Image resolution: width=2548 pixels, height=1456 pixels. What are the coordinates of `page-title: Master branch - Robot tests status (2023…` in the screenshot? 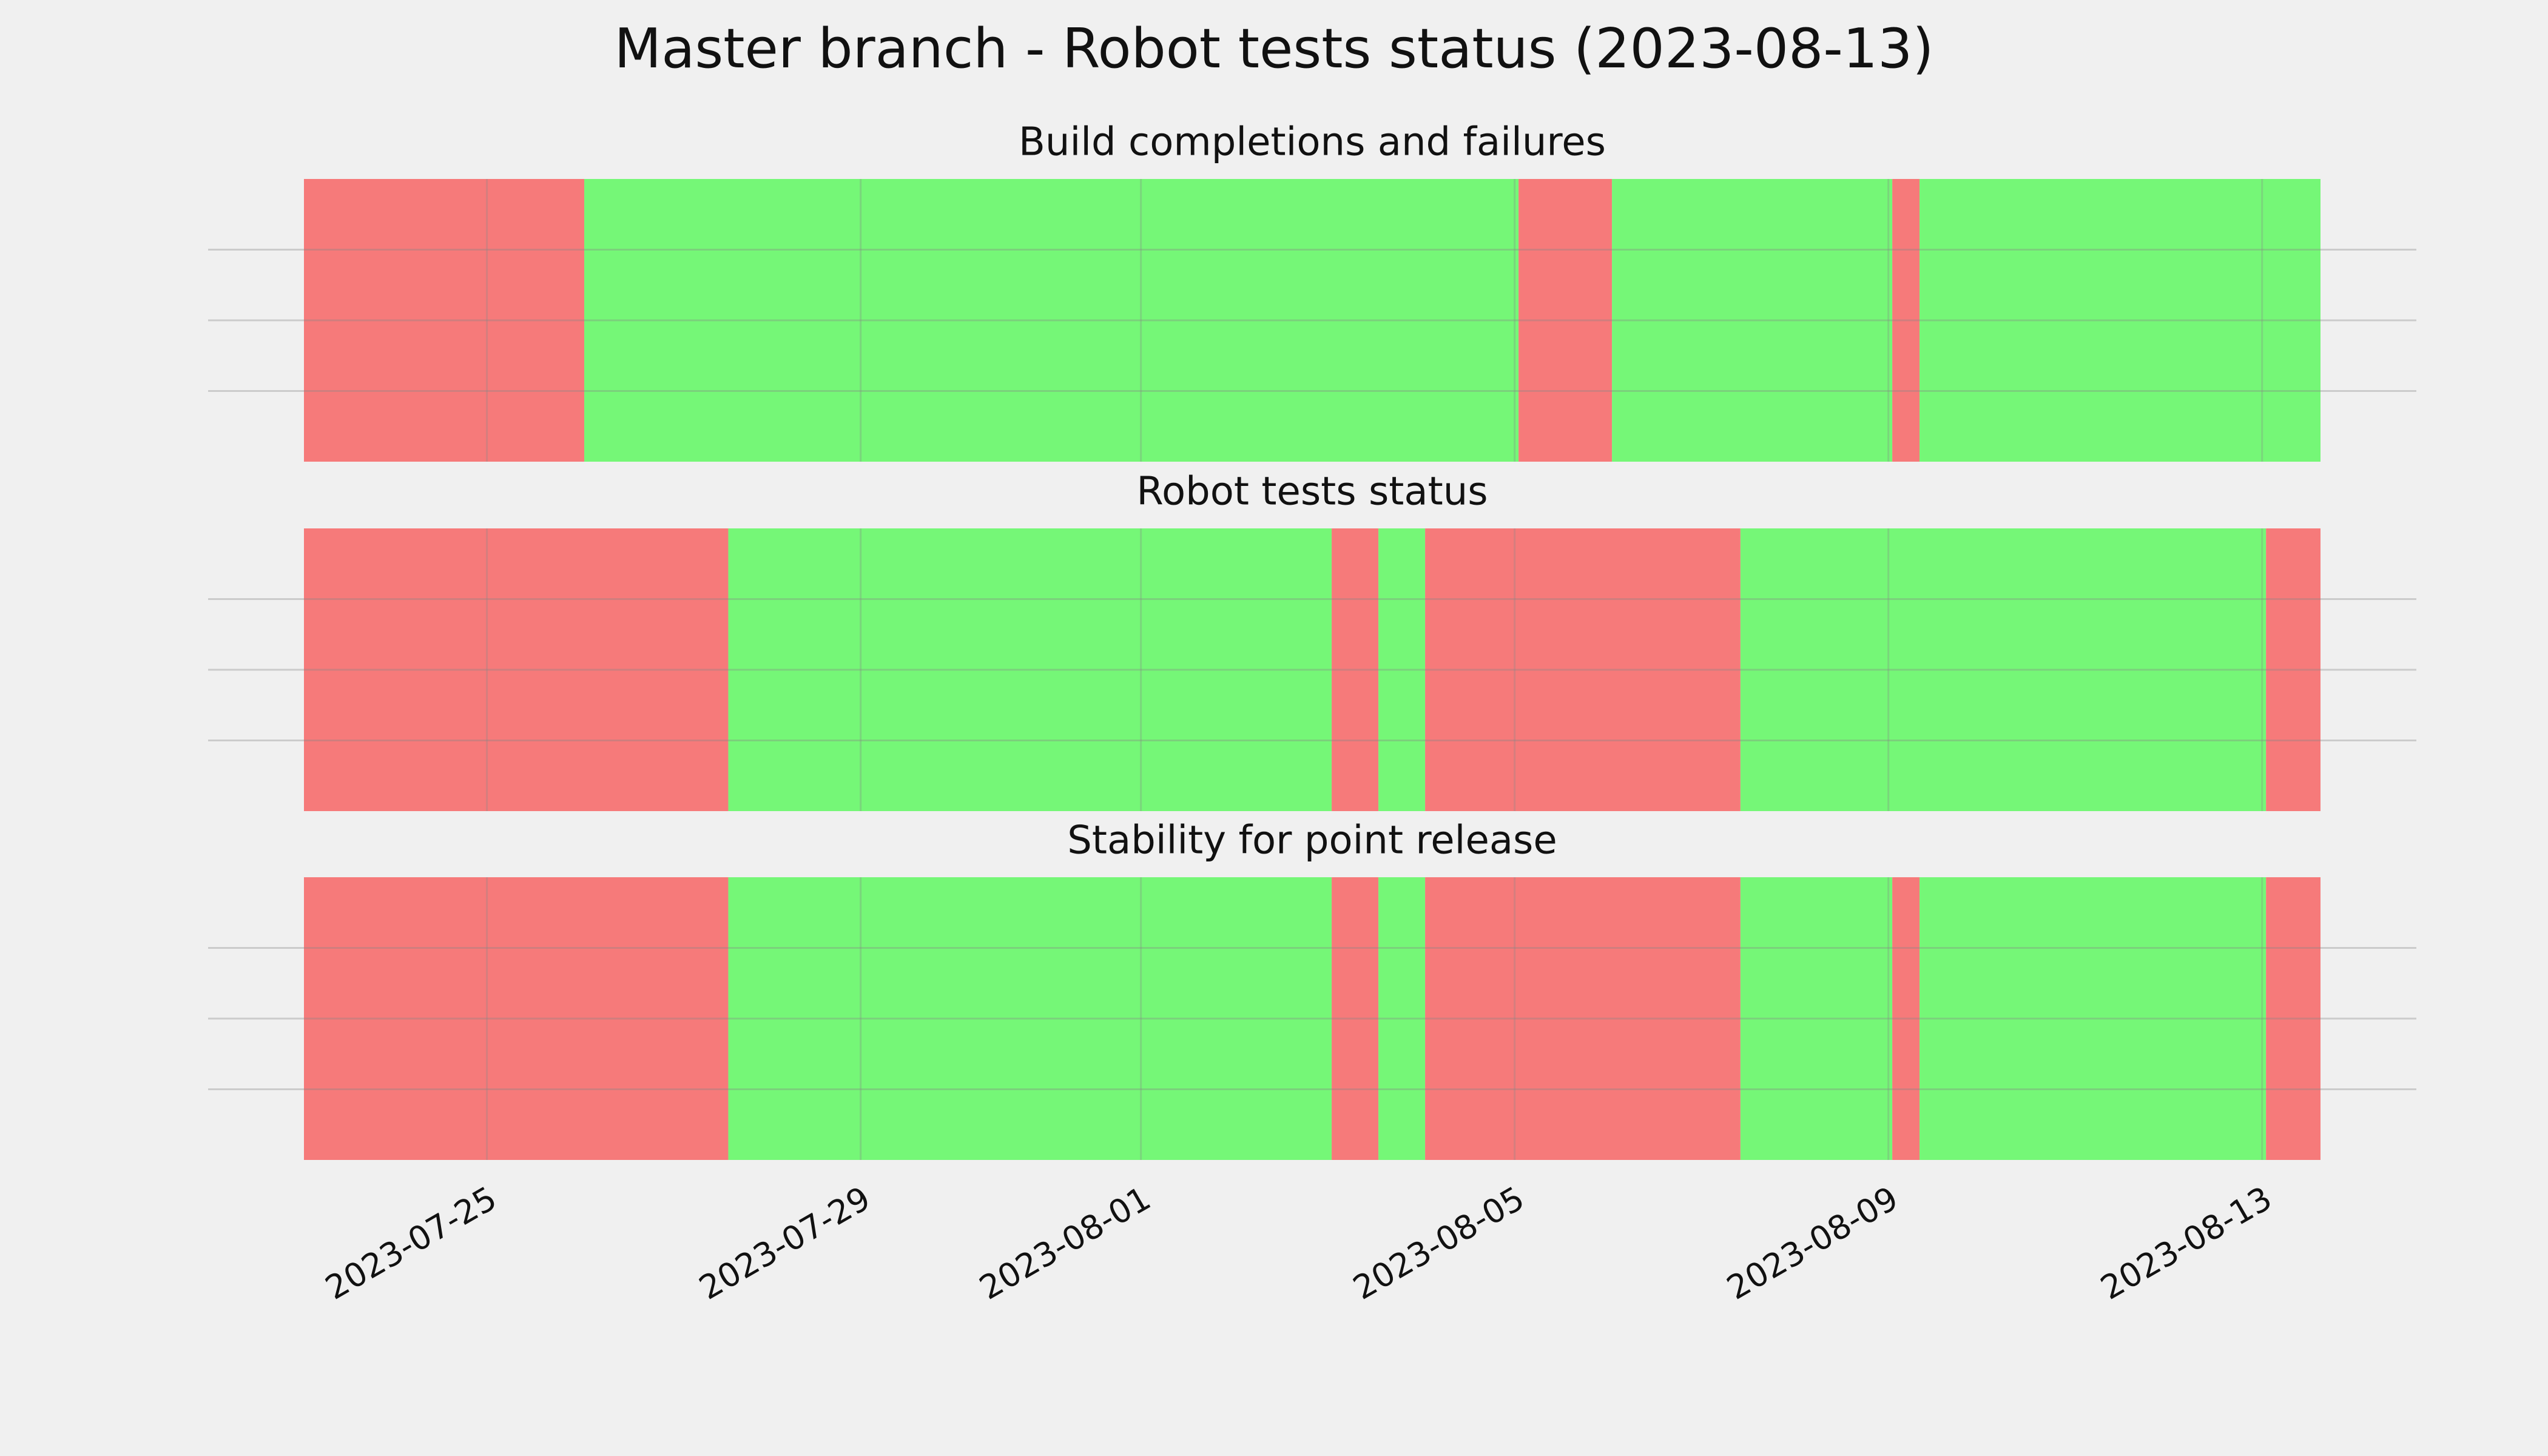 It's located at (1274, 49).